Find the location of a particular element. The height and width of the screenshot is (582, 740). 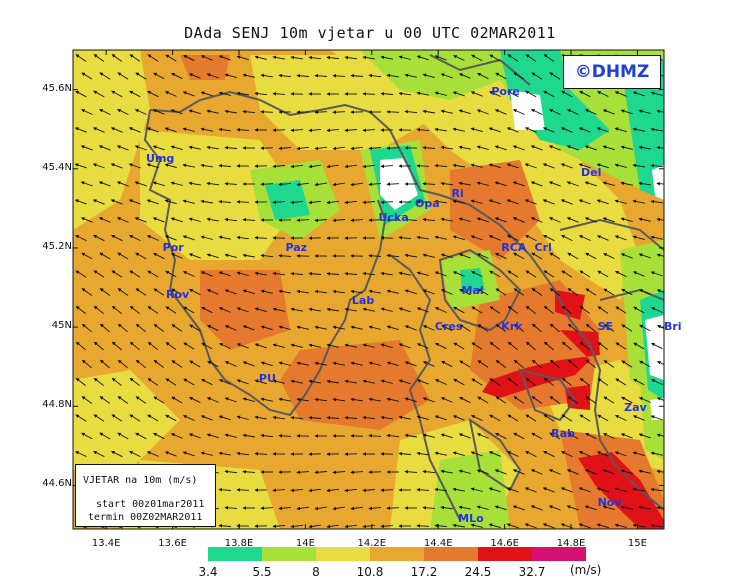

place-label: PU is located at coordinates (267, 378).